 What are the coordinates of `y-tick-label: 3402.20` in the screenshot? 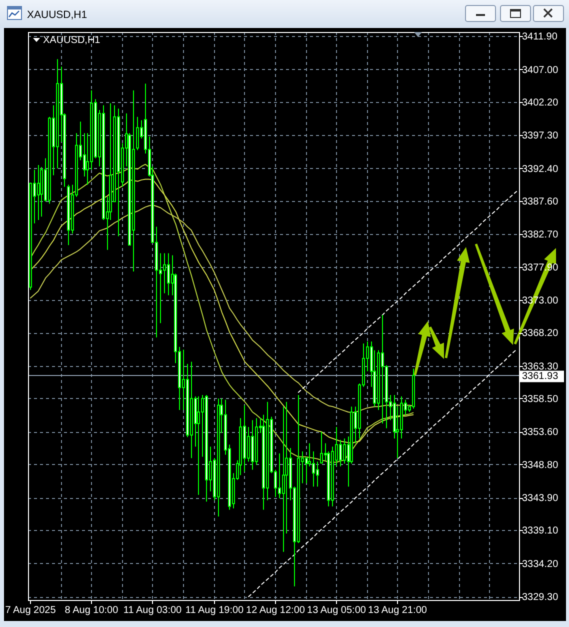 It's located at (540, 102).